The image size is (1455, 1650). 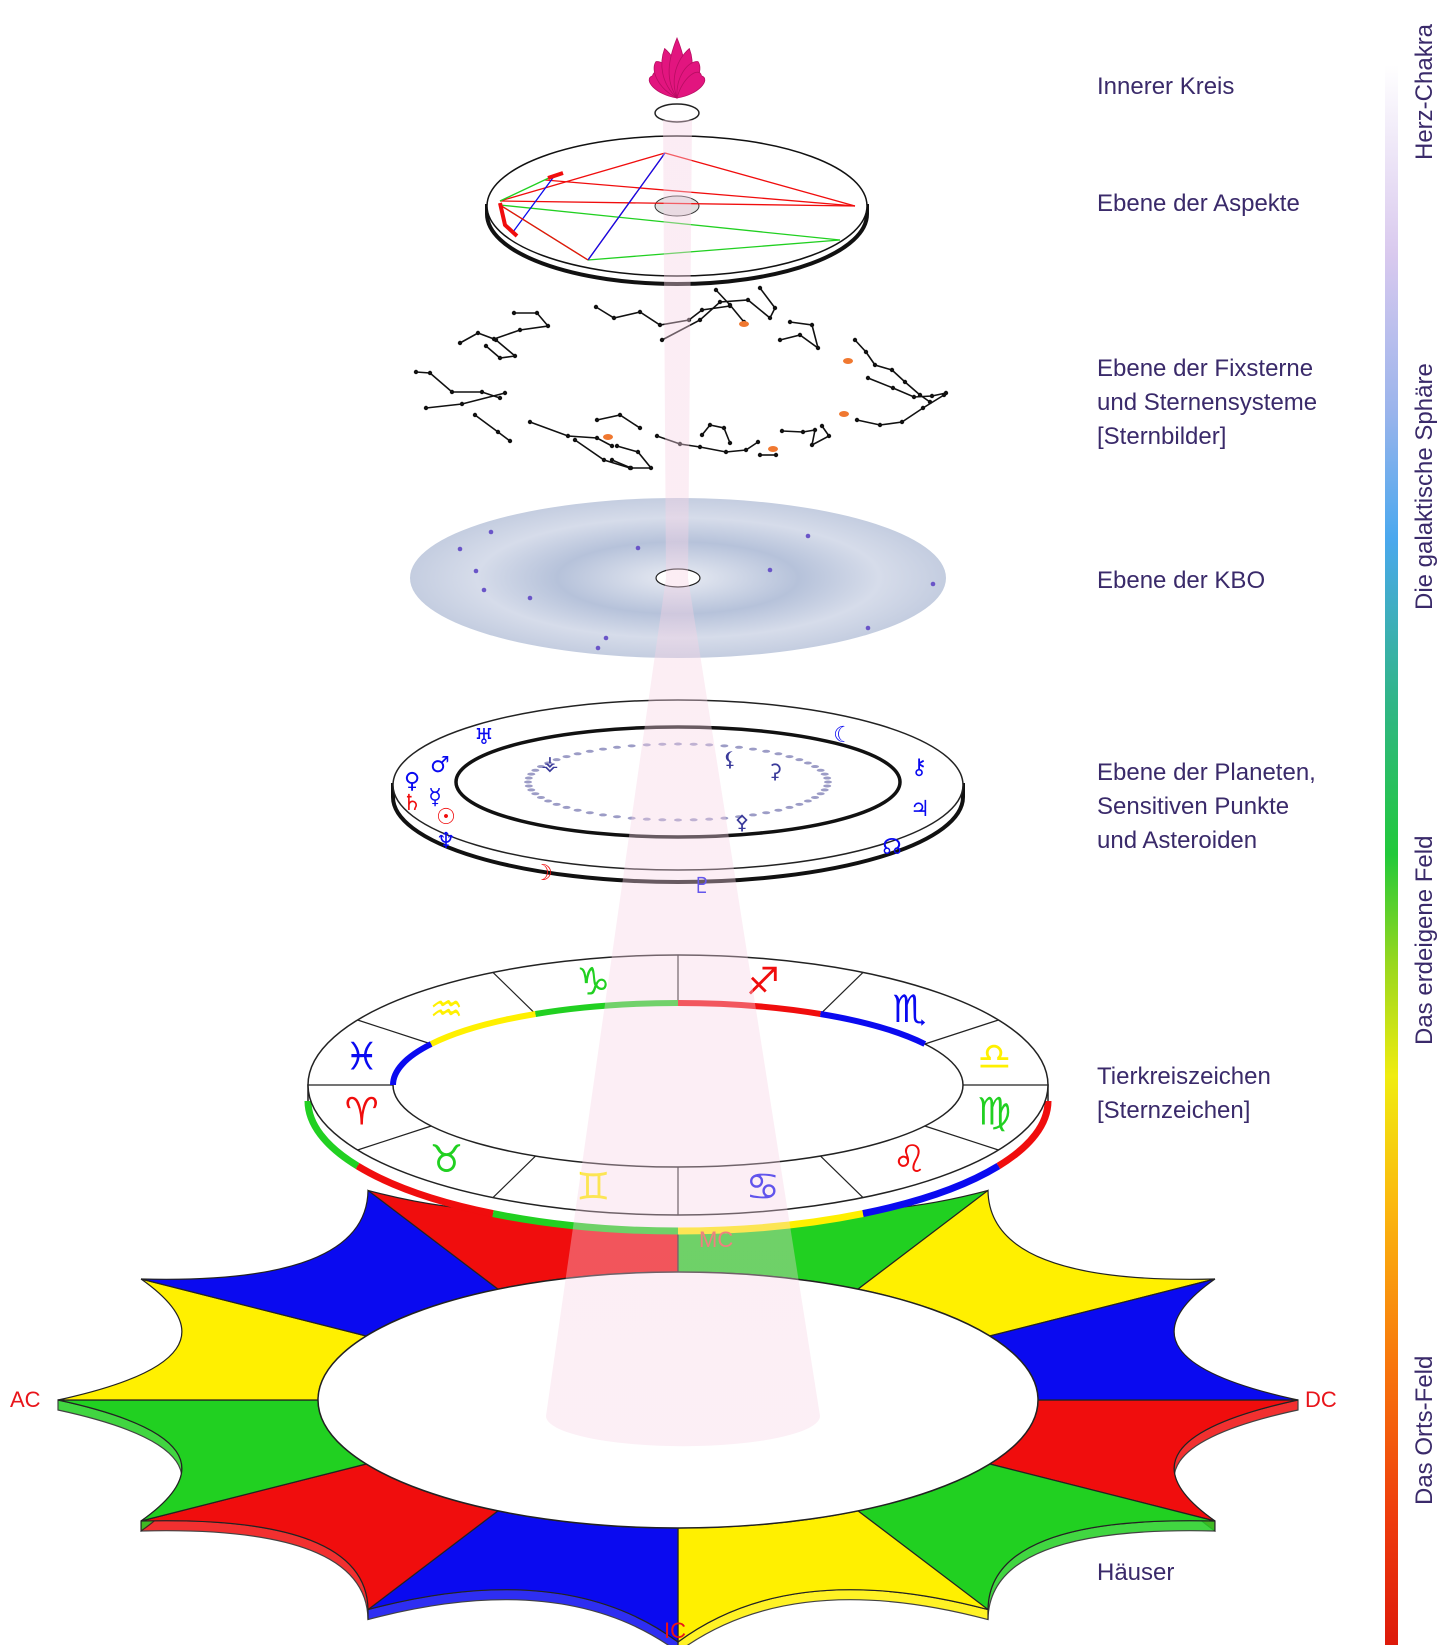 What do you see at coordinates (1198, 204) in the screenshot?
I see `label-aspects: Ebene der Aspekte` at bounding box center [1198, 204].